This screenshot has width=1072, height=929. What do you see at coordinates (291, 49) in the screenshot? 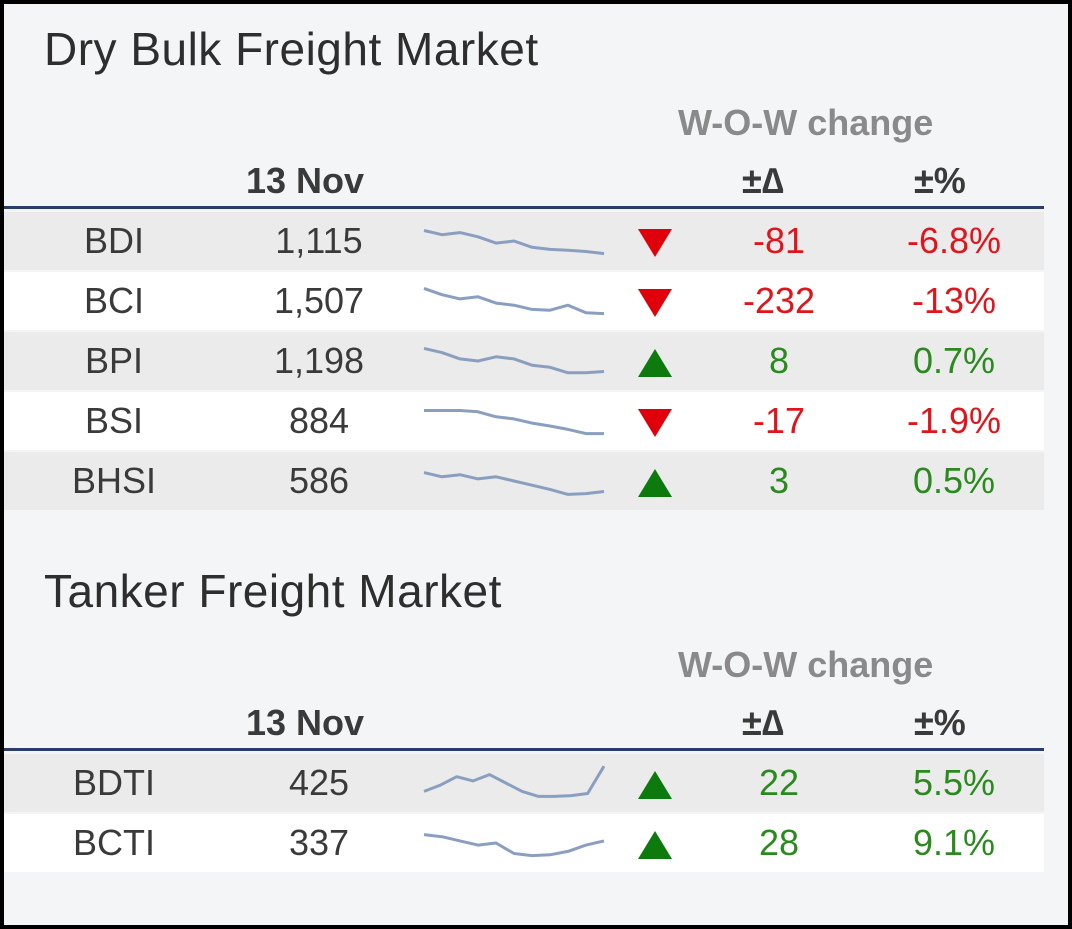
I see `dry-bulk-title: Dry Bulk Freight Market` at bounding box center [291, 49].